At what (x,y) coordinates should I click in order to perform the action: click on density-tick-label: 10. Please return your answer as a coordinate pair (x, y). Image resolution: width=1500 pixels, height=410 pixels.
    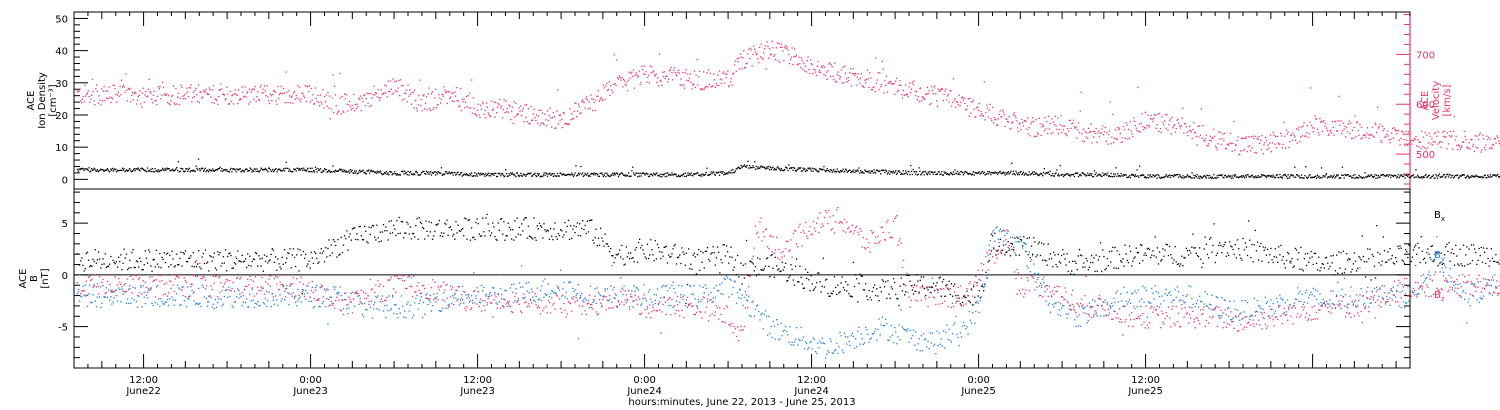
    Looking at the image, I should click on (61, 148).